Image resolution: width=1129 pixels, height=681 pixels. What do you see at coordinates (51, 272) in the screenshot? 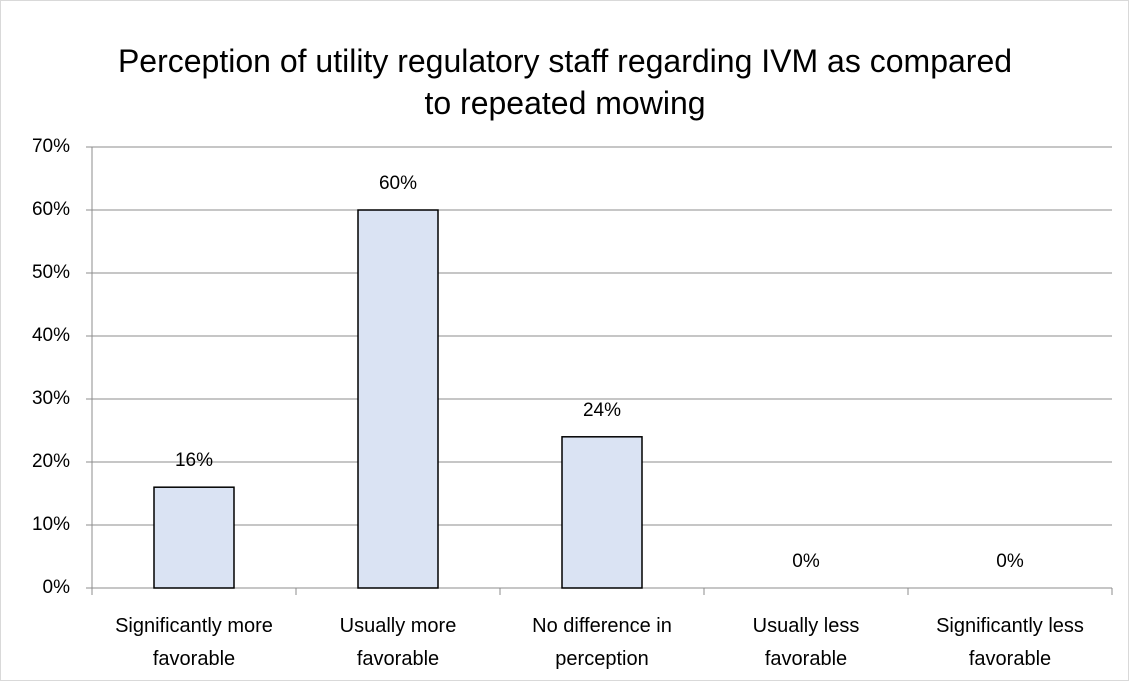
I see `y-tick-label: 50%` at bounding box center [51, 272].